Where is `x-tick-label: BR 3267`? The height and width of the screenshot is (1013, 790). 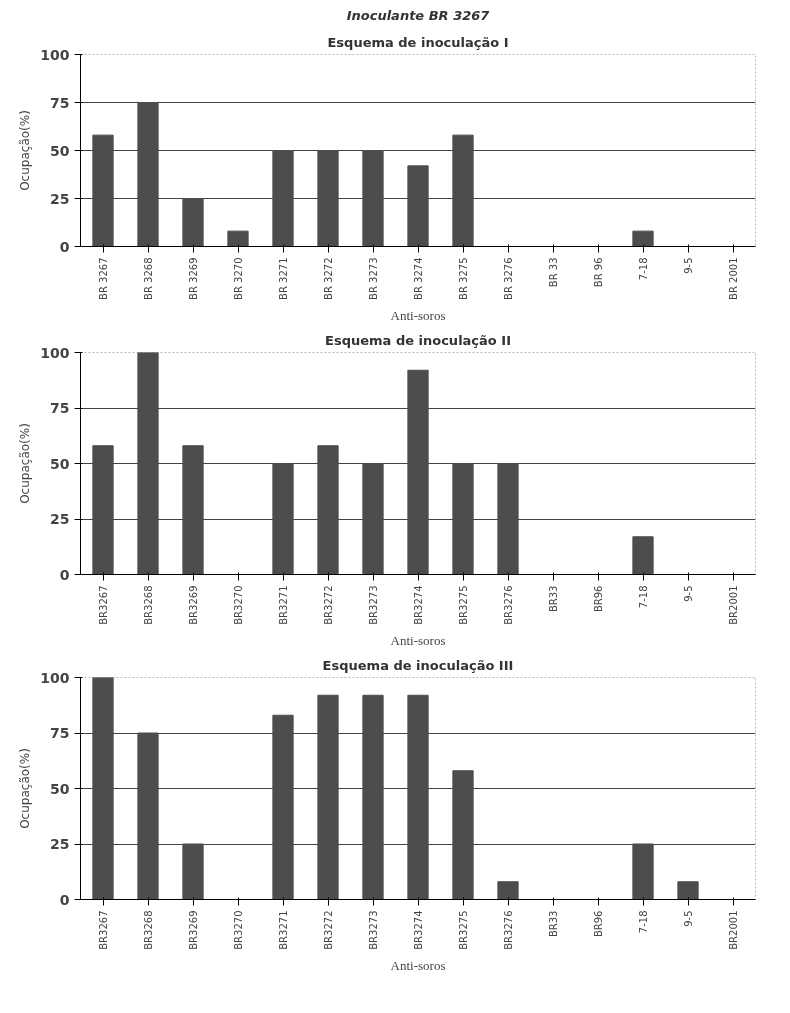
x-tick-label: BR 3267 is located at coordinates (103, 278).